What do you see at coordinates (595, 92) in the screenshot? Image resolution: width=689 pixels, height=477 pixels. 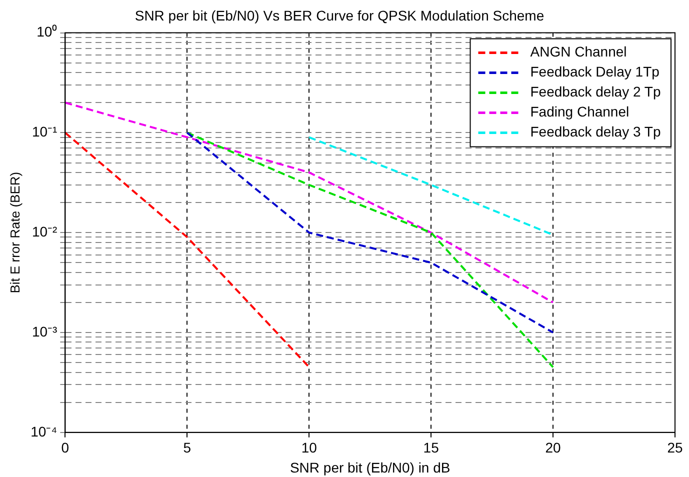 I see `legend-label: Feedback delay 2 Tp` at bounding box center [595, 92].